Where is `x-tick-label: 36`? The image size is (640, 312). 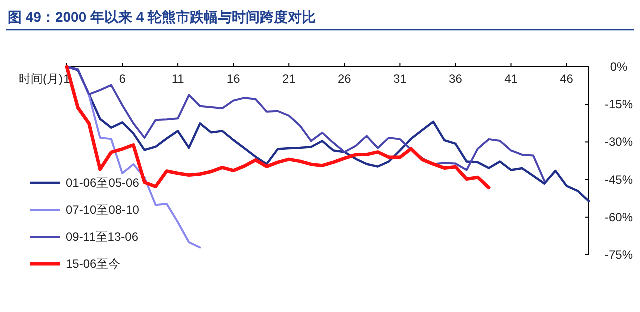 x-tick-label: 36 is located at coordinates (456, 79).